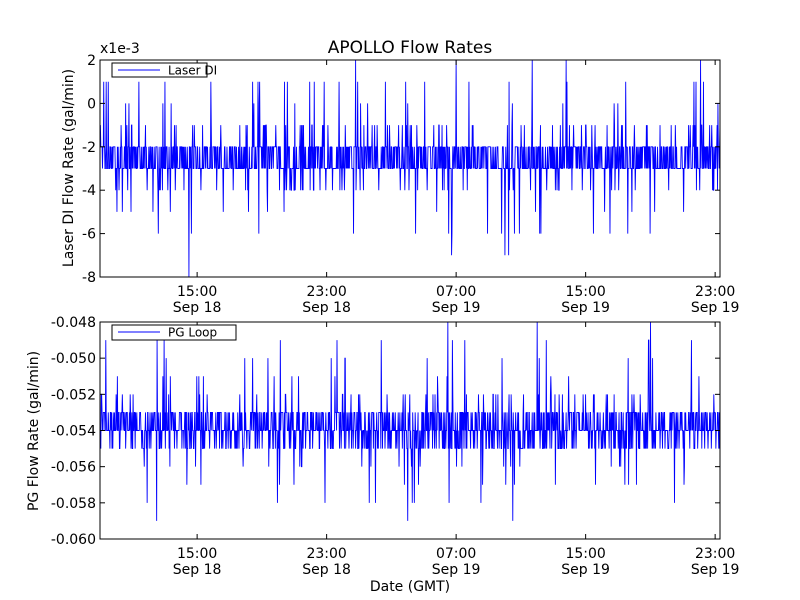 This screenshot has width=800, height=600. I want to click on y-tick-label: -6, so click(89, 235).